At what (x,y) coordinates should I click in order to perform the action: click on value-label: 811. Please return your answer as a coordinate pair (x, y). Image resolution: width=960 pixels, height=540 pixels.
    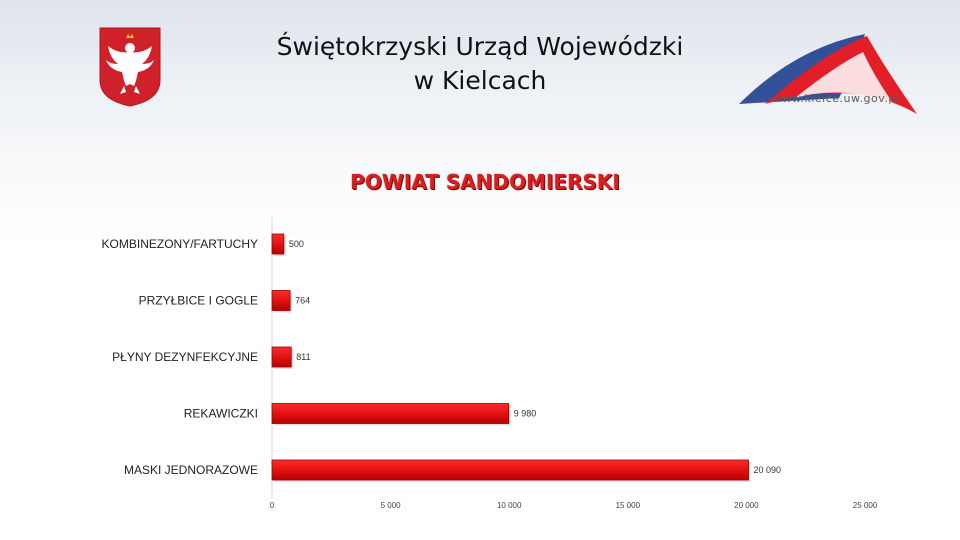
    Looking at the image, I should click on (303, 357).